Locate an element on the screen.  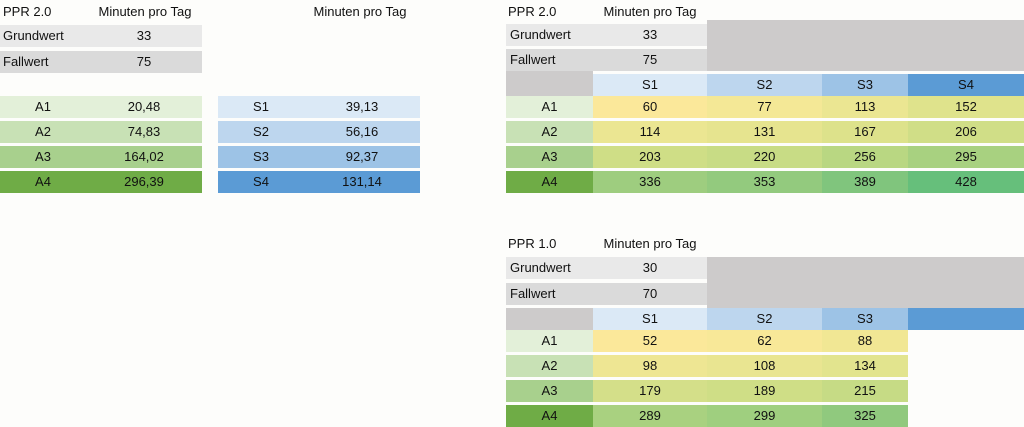
s-row-value: 56,16 is located at coordinates (362, 132).